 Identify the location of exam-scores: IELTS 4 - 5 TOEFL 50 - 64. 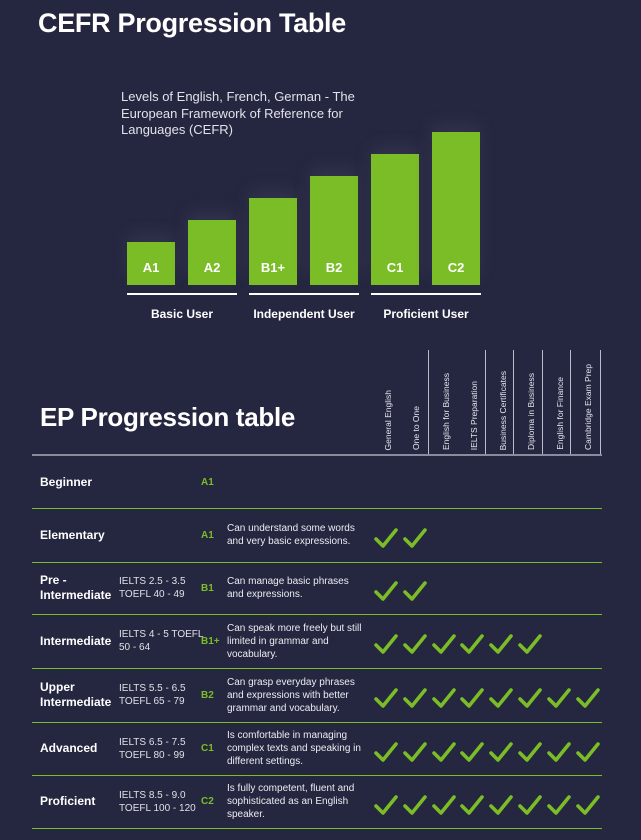
(161, 641).